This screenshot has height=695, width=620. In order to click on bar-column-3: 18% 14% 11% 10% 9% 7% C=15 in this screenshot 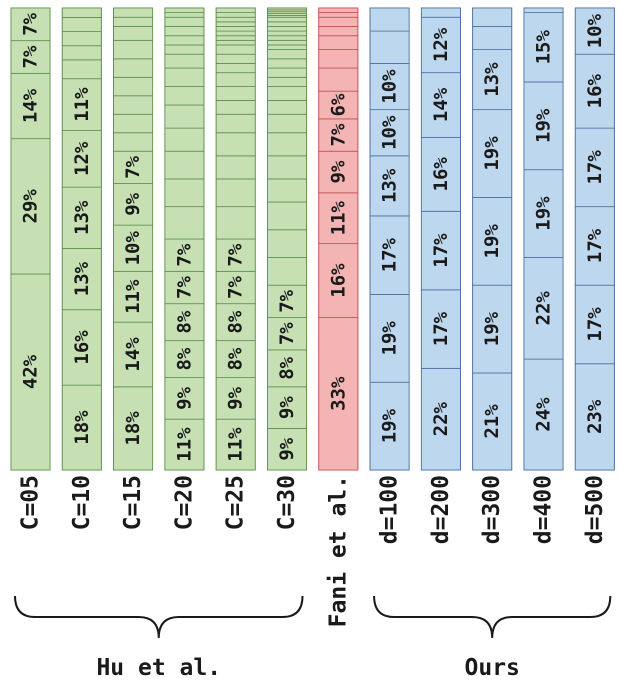, I will do `click(133, 268)`.